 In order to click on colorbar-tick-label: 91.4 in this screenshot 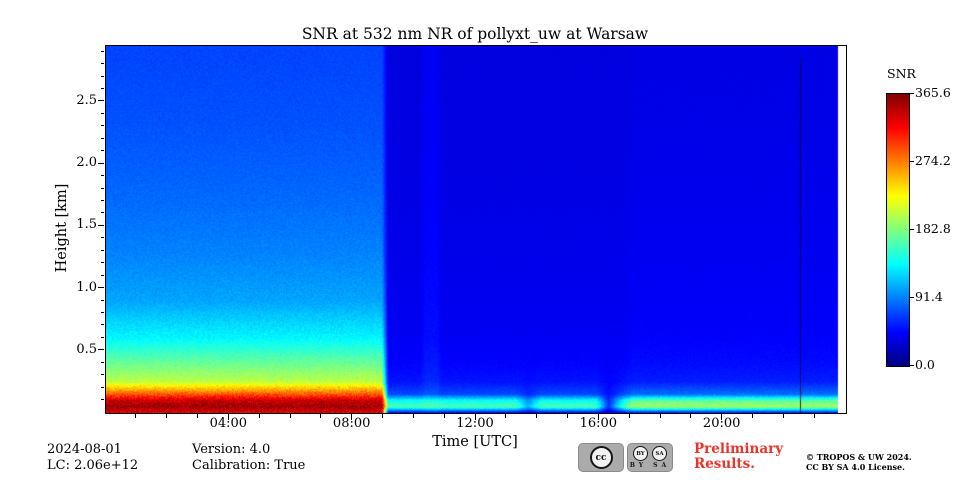, I will do `click(929, 296)`.